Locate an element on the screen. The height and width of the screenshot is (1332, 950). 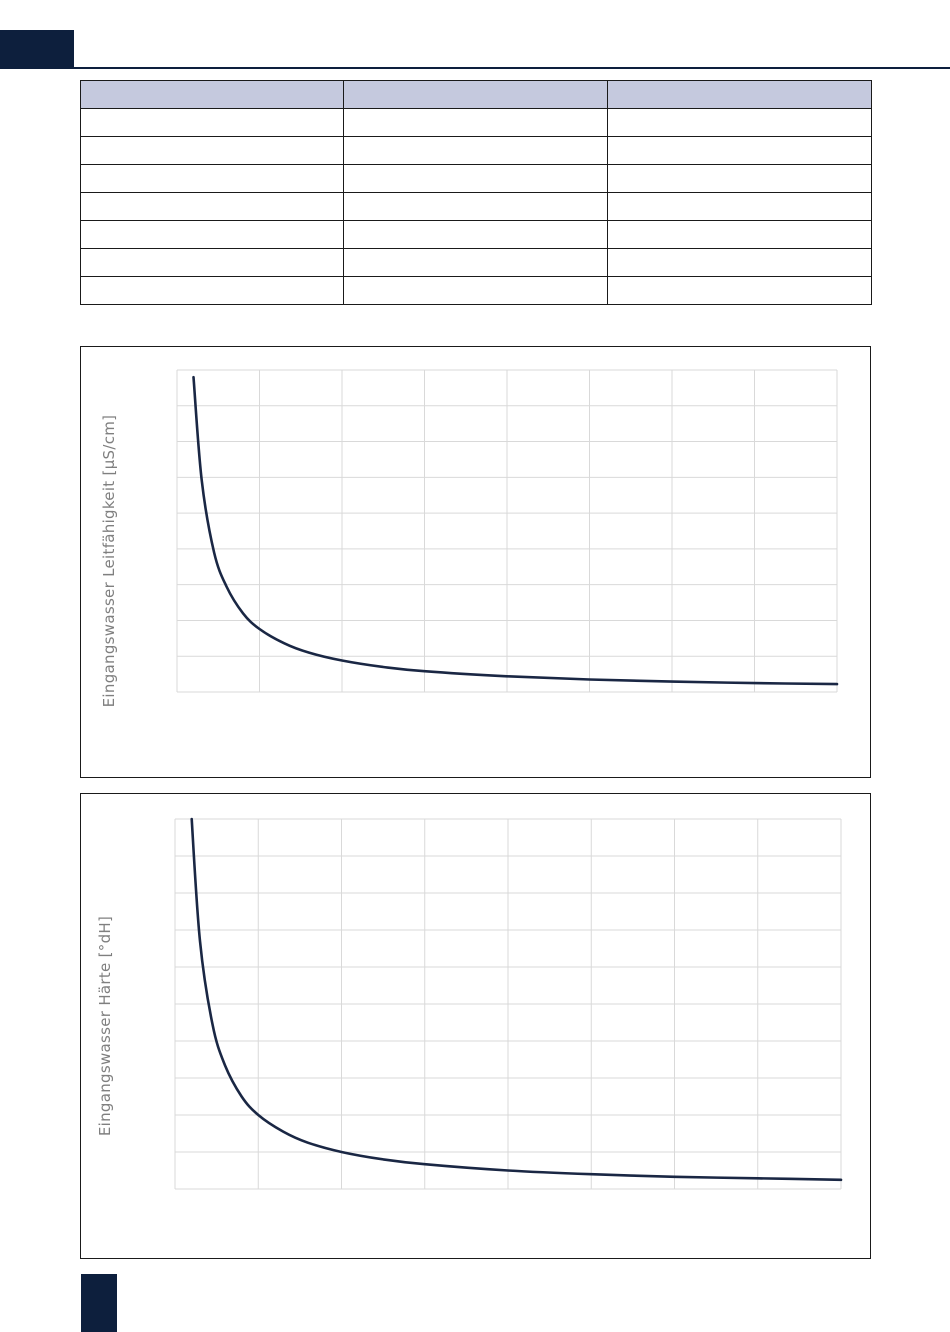
y-axis-label: Eingangswasser Leitfähigkeit [µS/cm] is located at coordinates (109, 561).